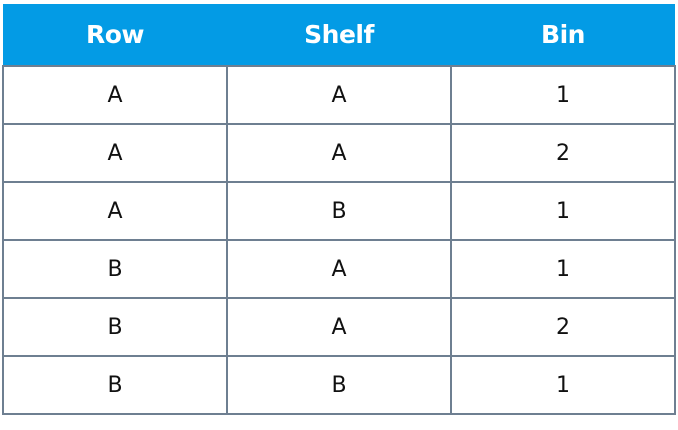  Describe the element at coordinates (115, 35) in the screenshot. I see `header-row-col: Row` at that location.